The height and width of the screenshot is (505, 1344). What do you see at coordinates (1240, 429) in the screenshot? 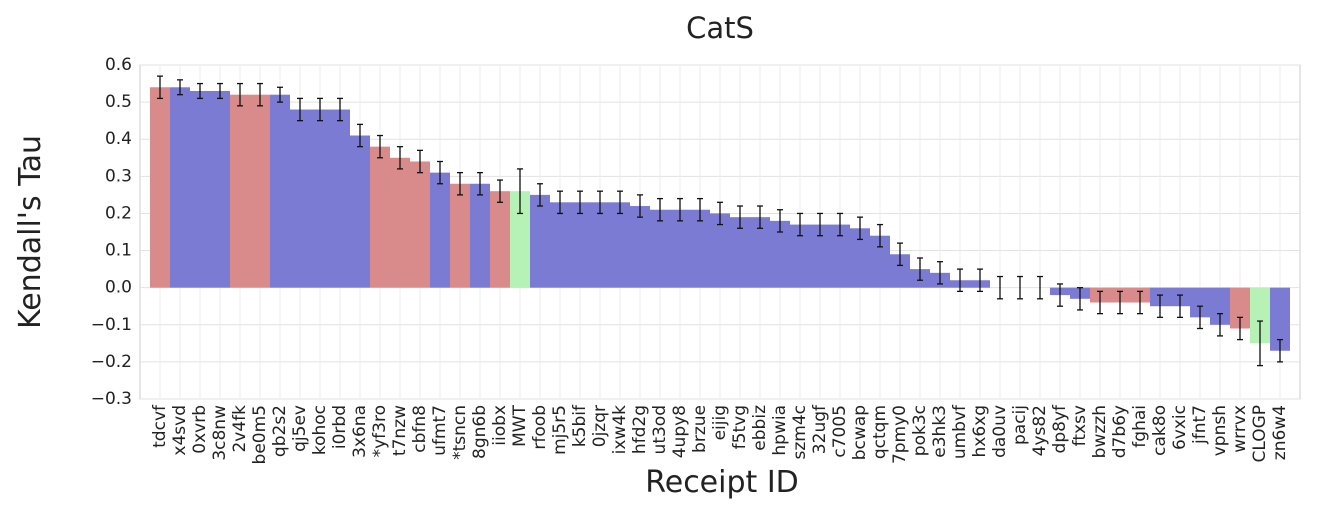
I see `x-tick-label: wrrvx` at bounding box center [1240, 429].